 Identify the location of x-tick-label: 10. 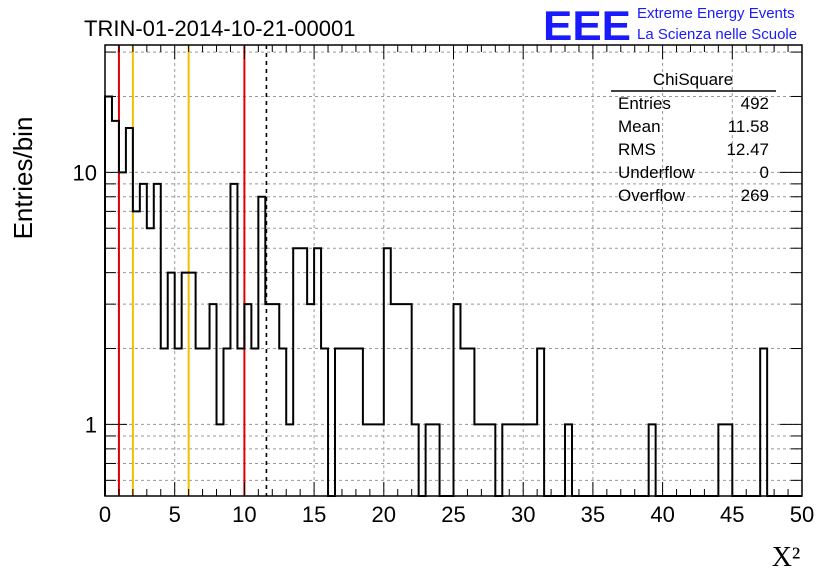
(244, 514).